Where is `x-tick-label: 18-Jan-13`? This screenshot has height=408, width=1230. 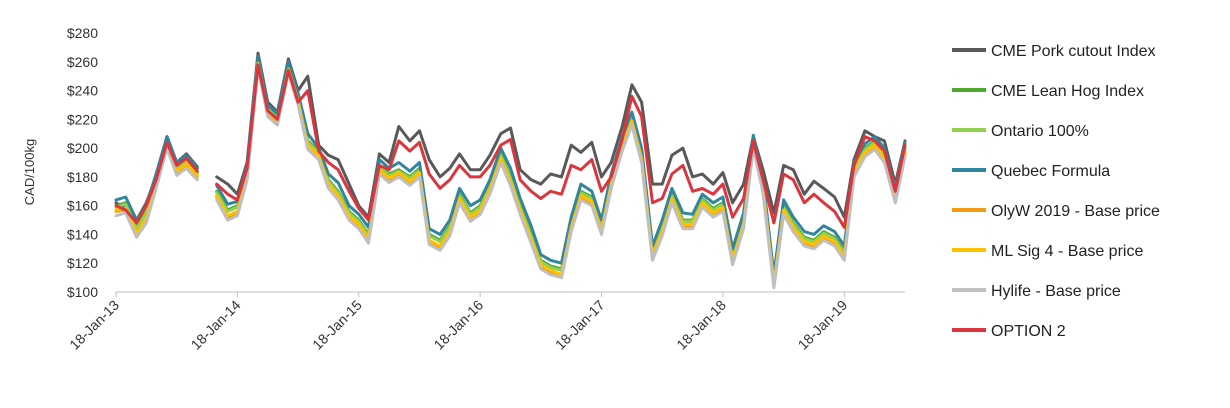 x-tick-label: 18-Jan-13 is located at coordinates (94, 325).